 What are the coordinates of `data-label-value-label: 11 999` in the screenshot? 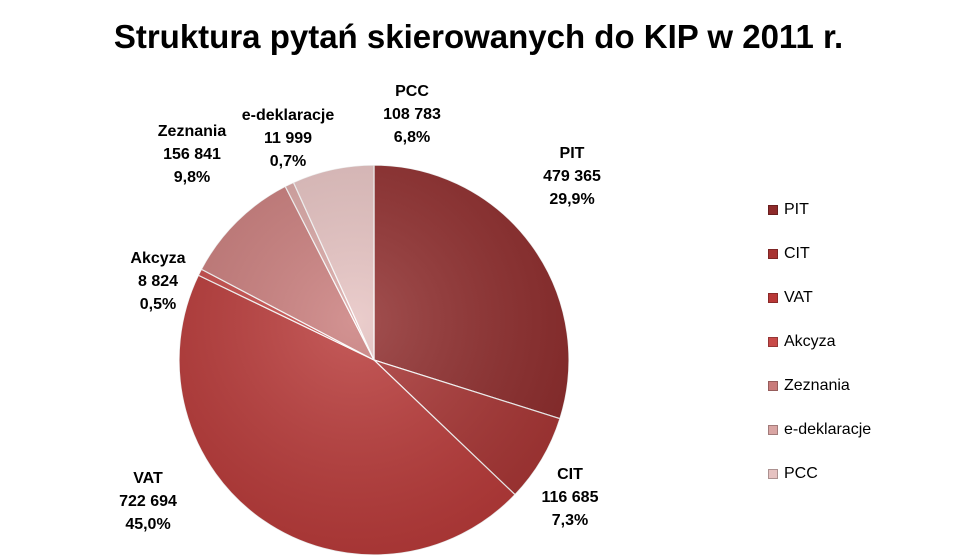 It's located at (288, 138).